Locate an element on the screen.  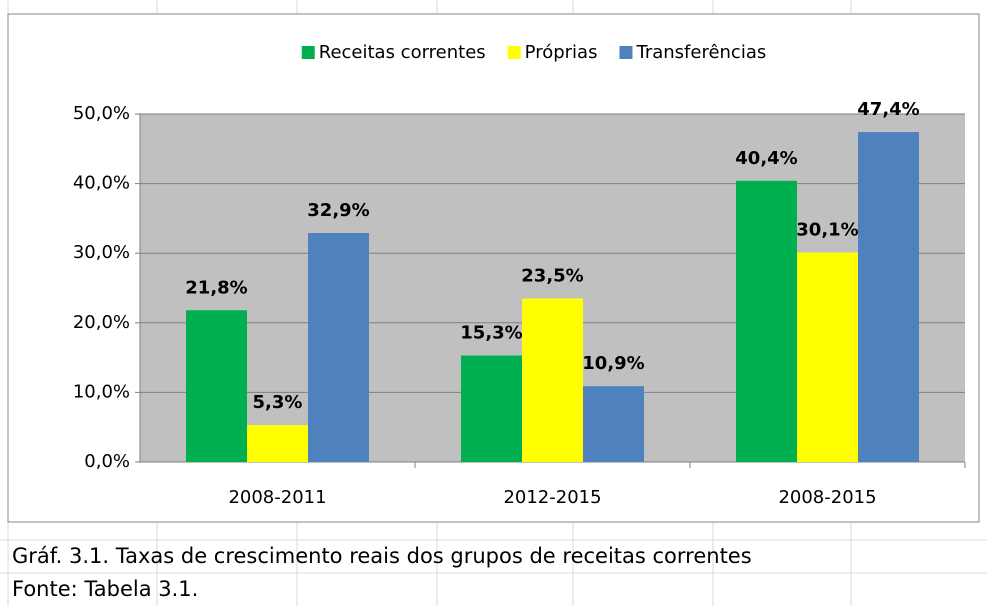
value-label: 32,9% is located at coordinates (338, 210).